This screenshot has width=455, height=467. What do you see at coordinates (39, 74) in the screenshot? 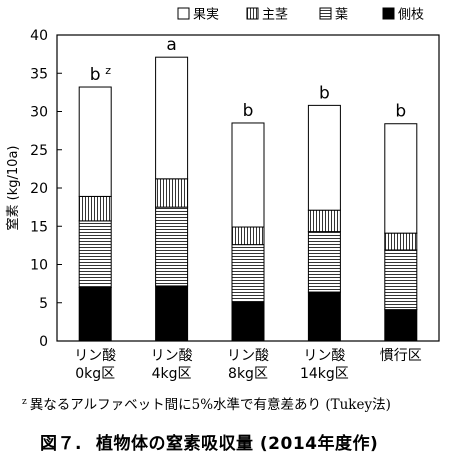
I see `y-tick-label: 35` at bounding box center [39, 74].